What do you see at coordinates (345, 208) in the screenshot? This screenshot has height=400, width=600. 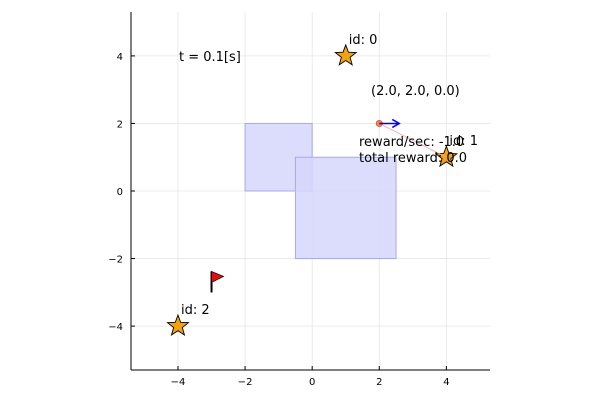 I see `obstacle-rect` at bounding box center [345, 208].